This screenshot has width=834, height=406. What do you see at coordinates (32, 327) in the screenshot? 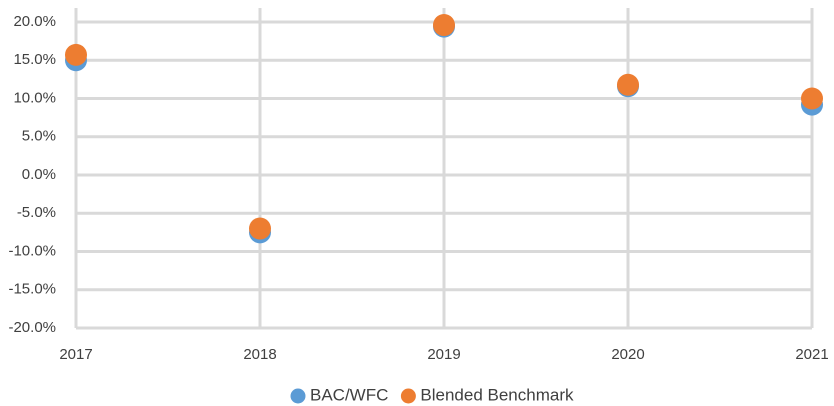
I see `y-tick-label: -20.0%` at bounding box center [32, 327].